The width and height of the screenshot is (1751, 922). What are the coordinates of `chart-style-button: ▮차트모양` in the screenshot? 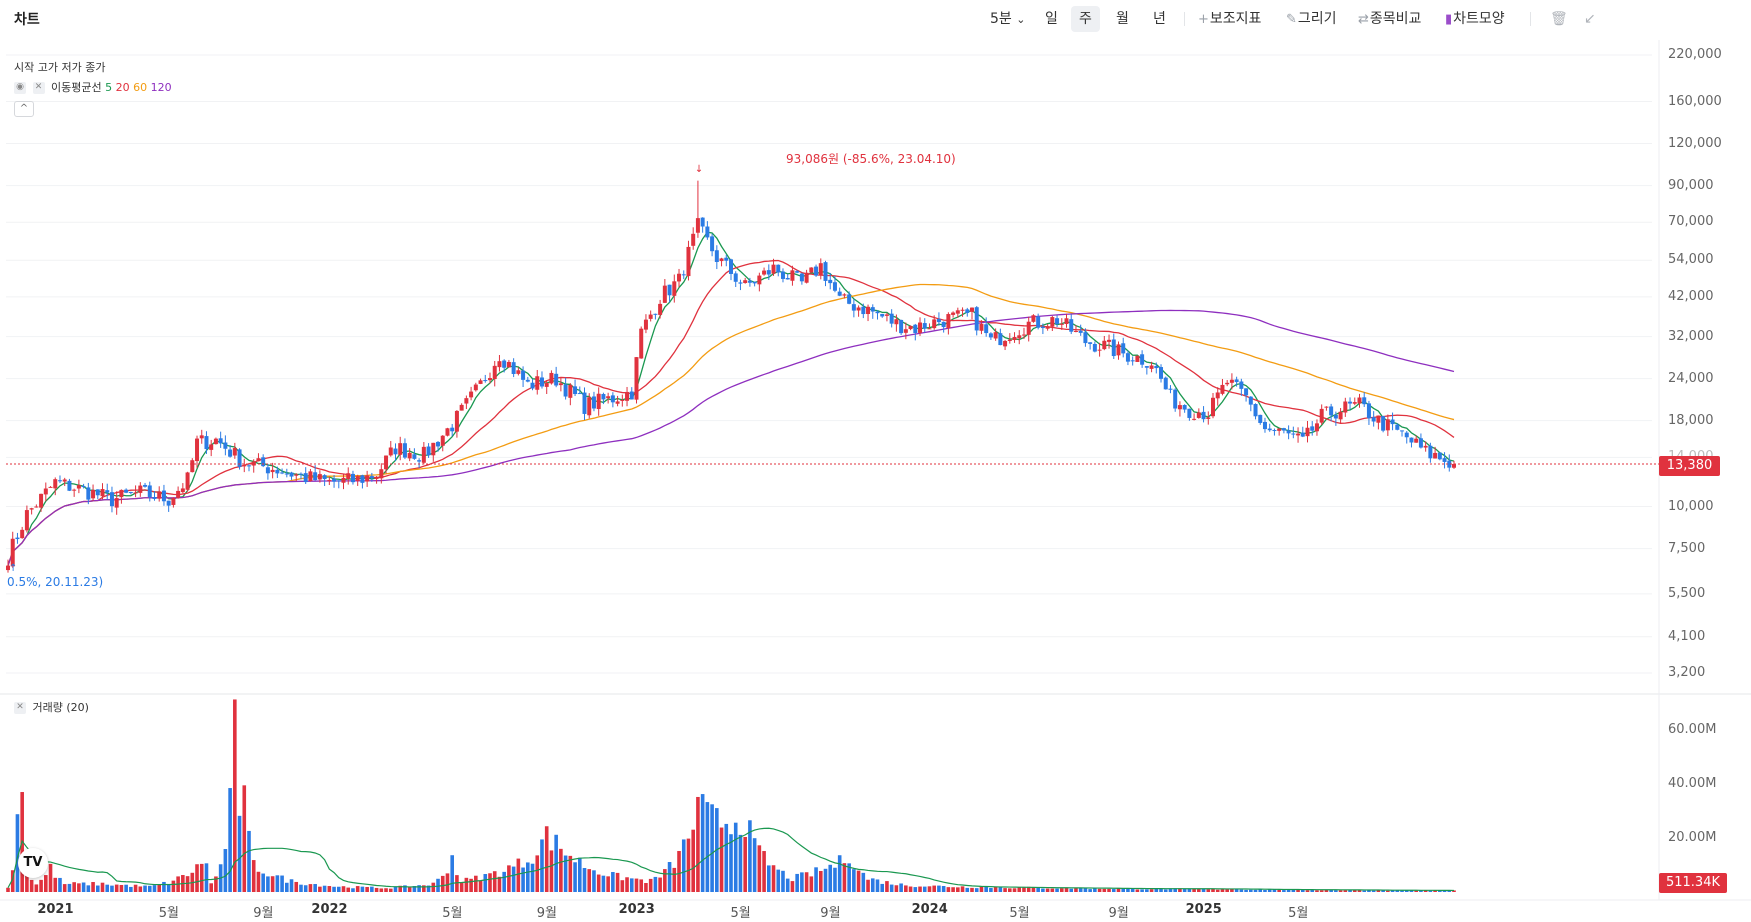 It's located at (1475, 19).